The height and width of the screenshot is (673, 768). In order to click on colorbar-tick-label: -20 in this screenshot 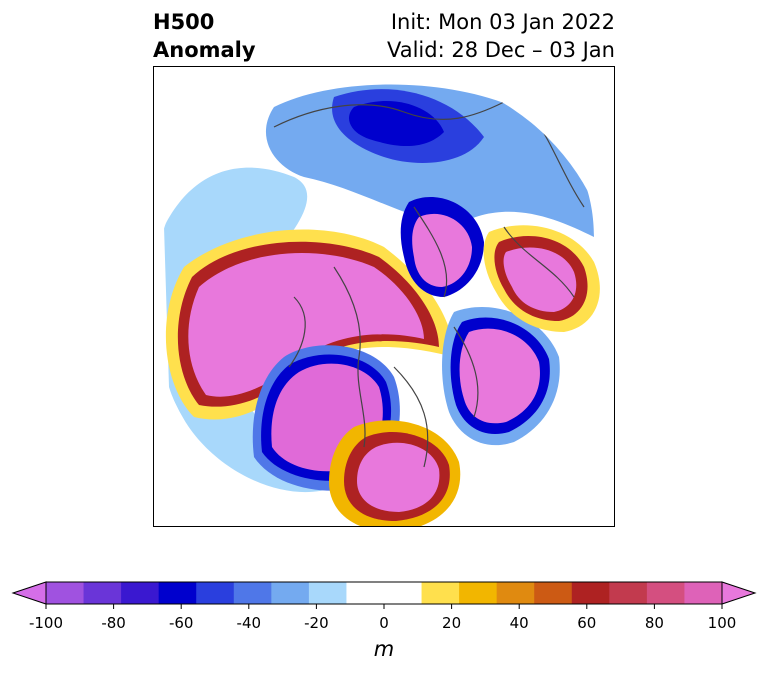, I will do `click(316, 623)`.